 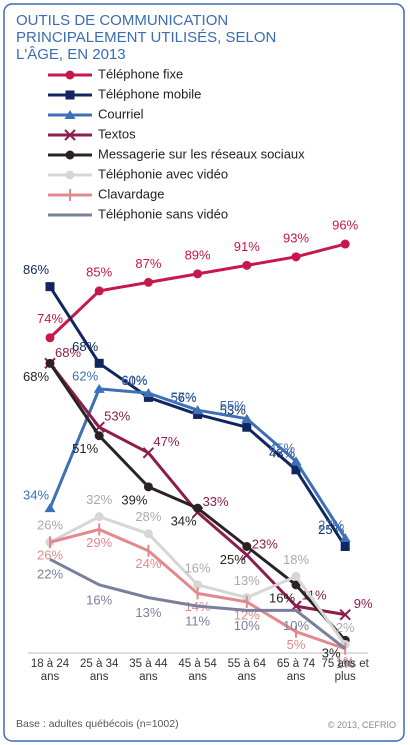 I want to click on data-label: 32%, so click(x=99, y=499).